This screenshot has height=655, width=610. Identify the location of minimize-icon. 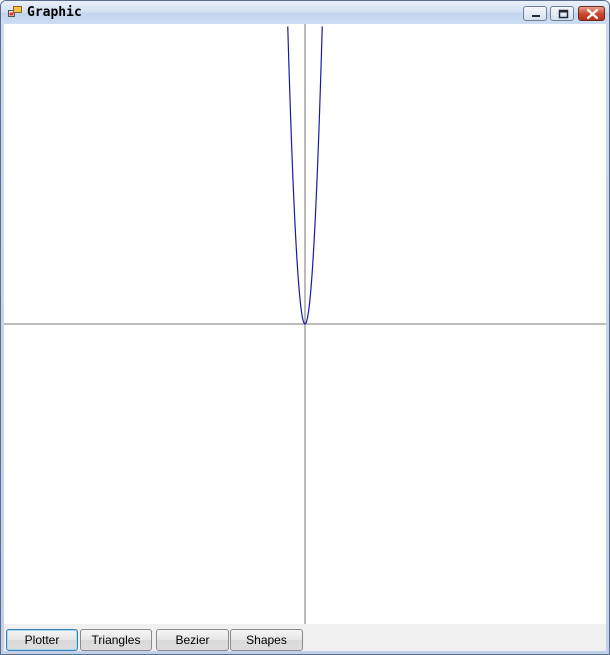
(536, 16).